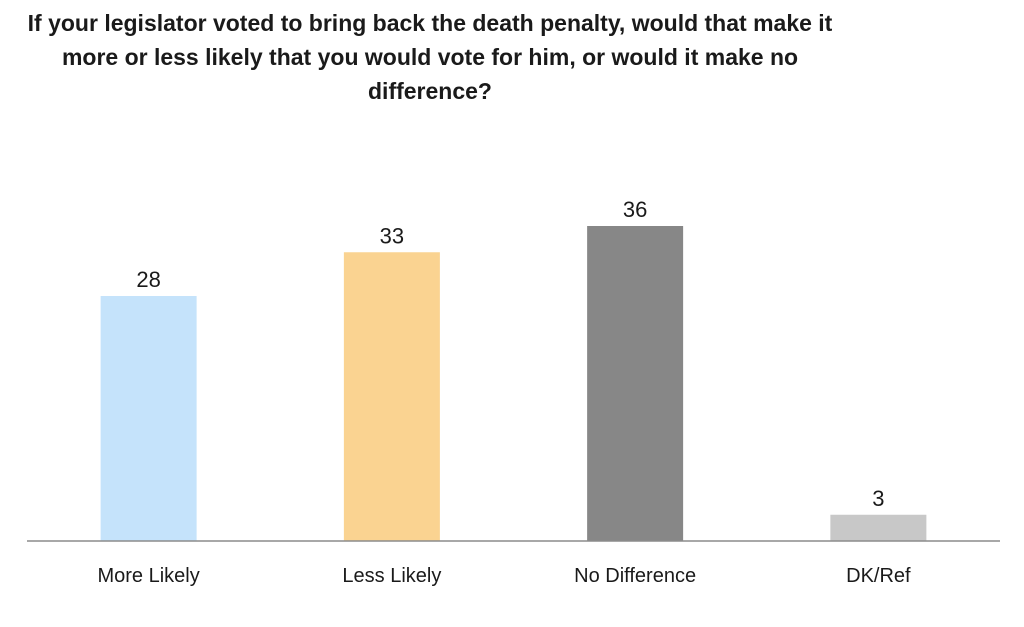 This screenshot has width=1024, height=627. What do you see at coordinates (392, 235) in the screenshot?
I see `data-label: 33` at bounding box center [392, 235].